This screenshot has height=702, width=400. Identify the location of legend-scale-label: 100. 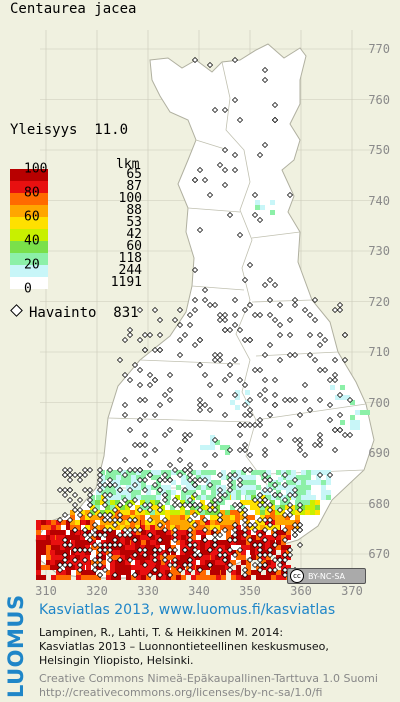
(36, 169).